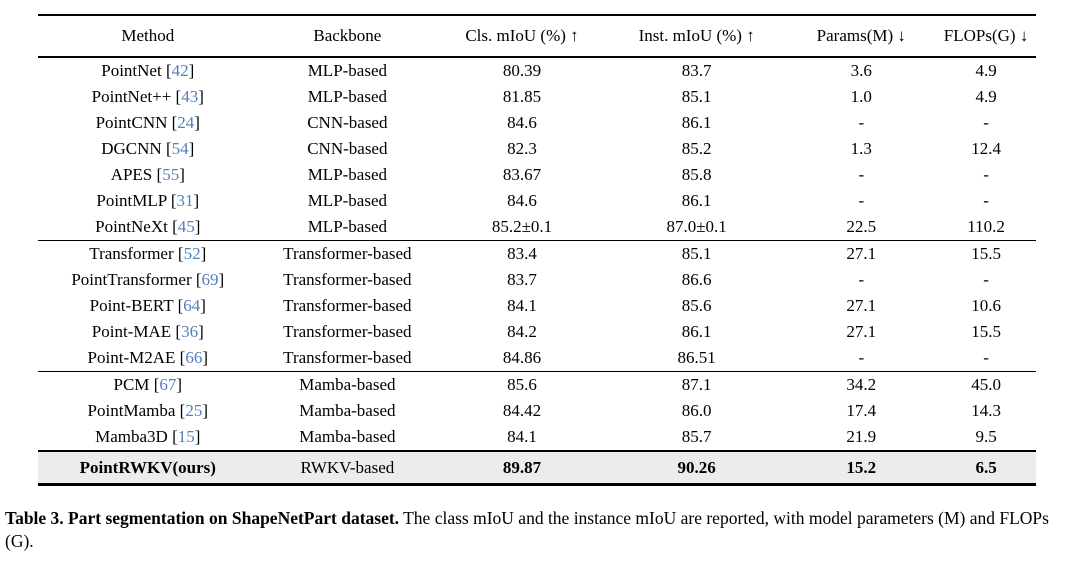  What do you see at coordinates (147, 305) in the screenshot?
I see `cell-method: Point-BERT [64]` at bounding box center [147, 305].